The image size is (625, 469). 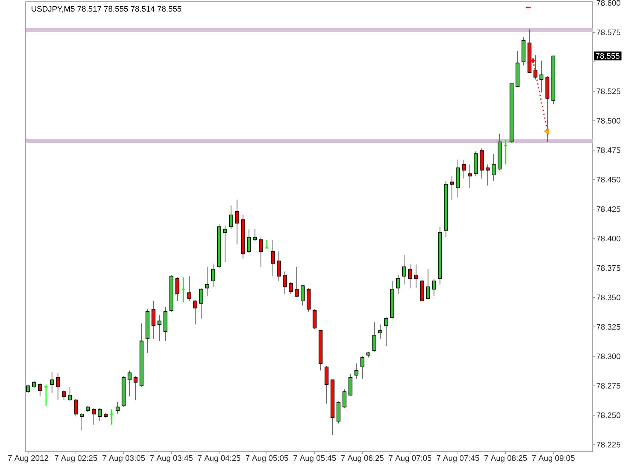 What do you see at coordinates (267, 459) in the screenshot?
I see `x-tick-label: 7 Aug 05:05` at bounding box center [267, 459].